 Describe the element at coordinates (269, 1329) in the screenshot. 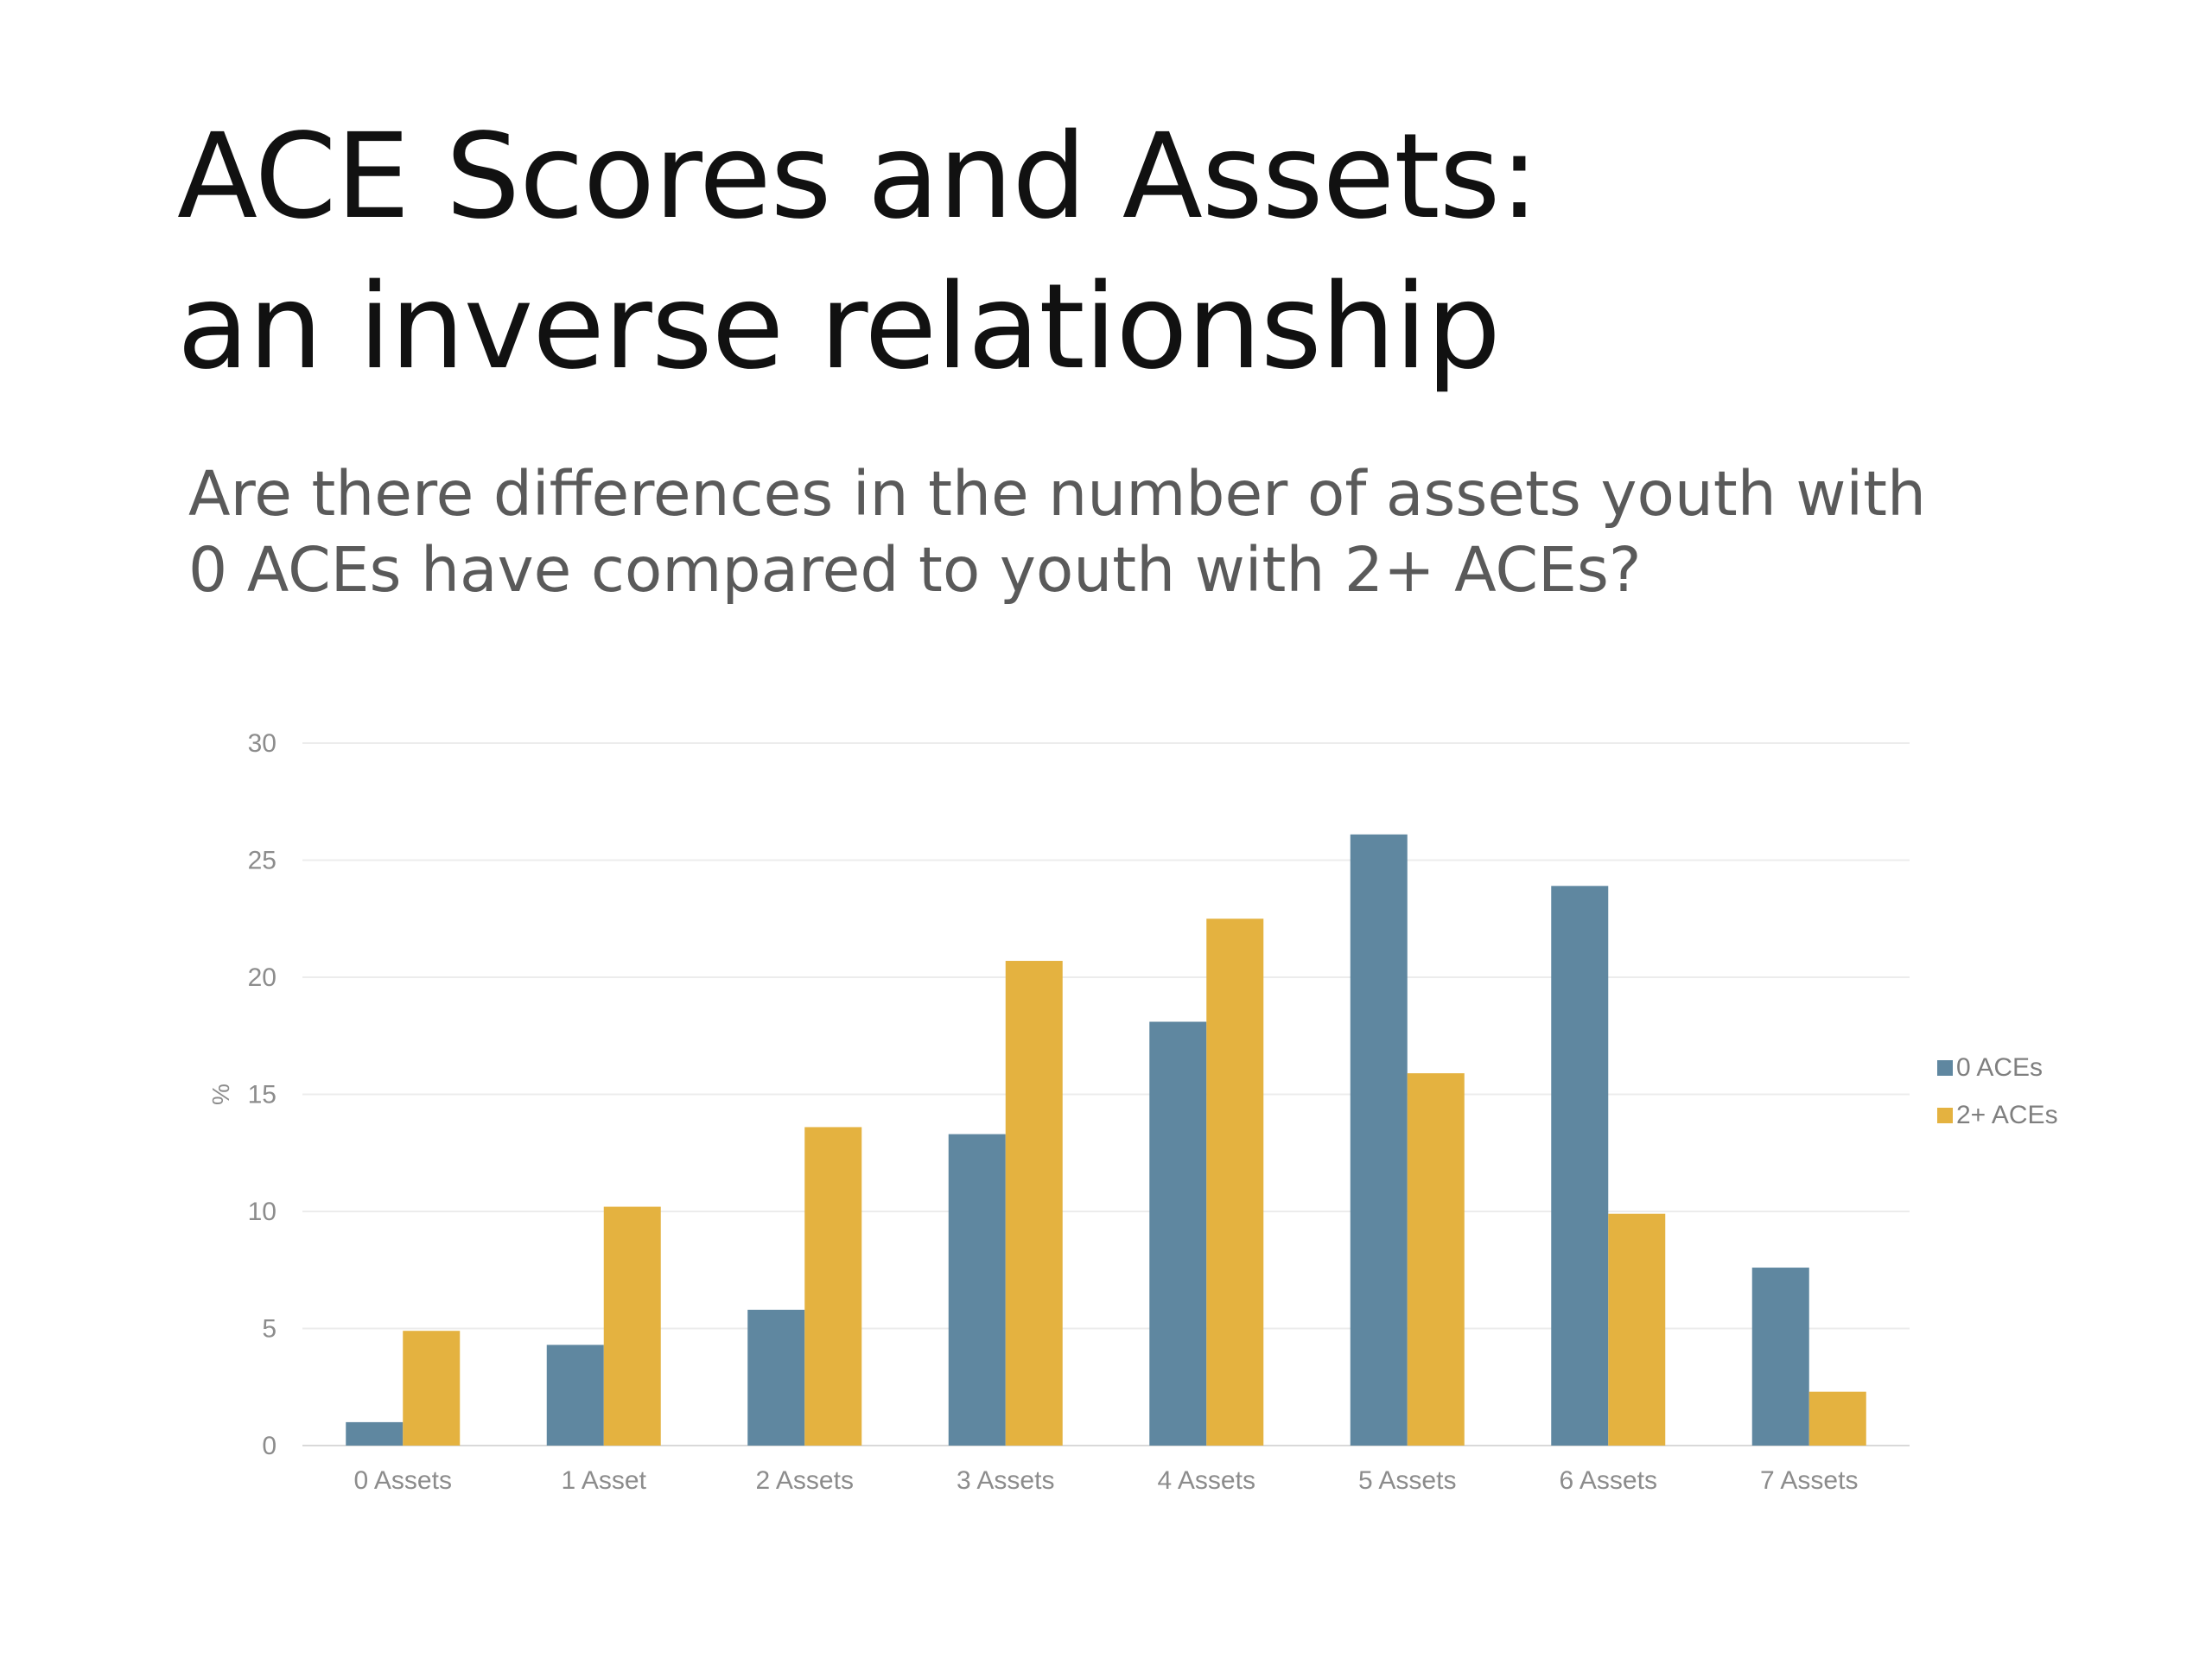

I see `y-tick-label: 5` at that location.